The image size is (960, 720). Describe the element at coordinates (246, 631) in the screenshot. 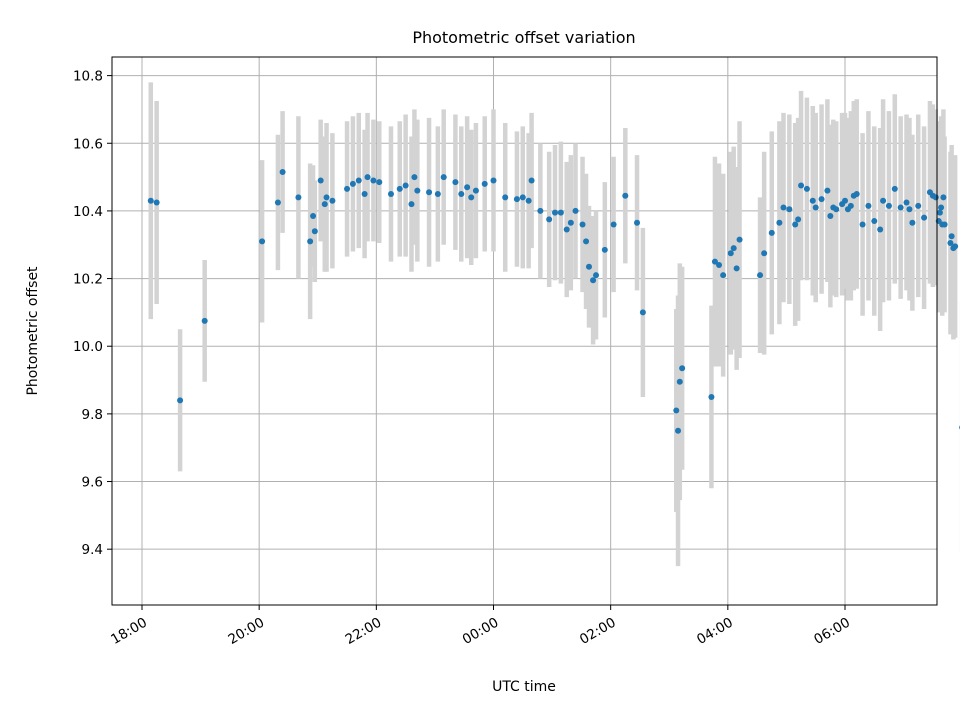

I see `x-tick-label: 20:00` at that location.